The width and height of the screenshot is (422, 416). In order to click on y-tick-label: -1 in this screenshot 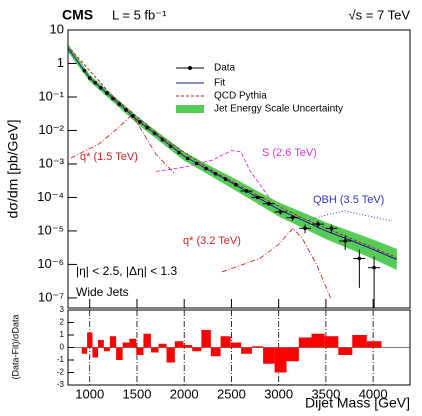, I will do `click(61, 359)`.